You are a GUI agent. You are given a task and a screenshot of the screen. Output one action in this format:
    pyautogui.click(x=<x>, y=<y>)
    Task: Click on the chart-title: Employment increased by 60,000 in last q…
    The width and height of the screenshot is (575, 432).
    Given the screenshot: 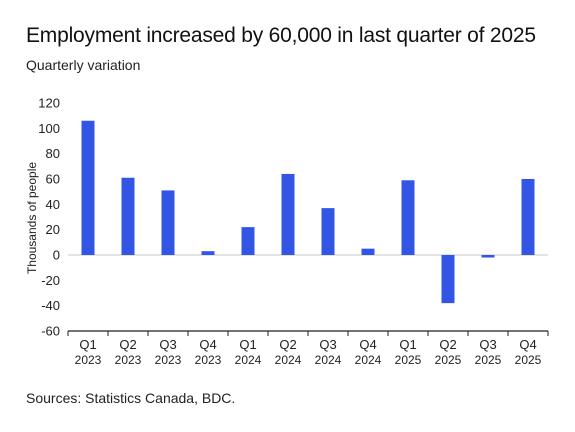 What is the action you would take?
    pyautogui.click(x=281, y=35)
    